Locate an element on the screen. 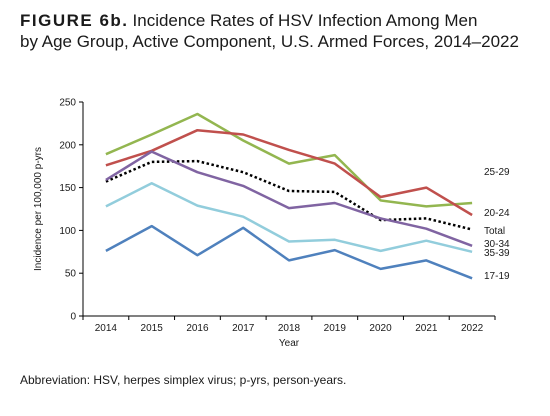 This screenshot has width=550, height=416. x-tick-label: 2018 is located at coordinates (289, 328).